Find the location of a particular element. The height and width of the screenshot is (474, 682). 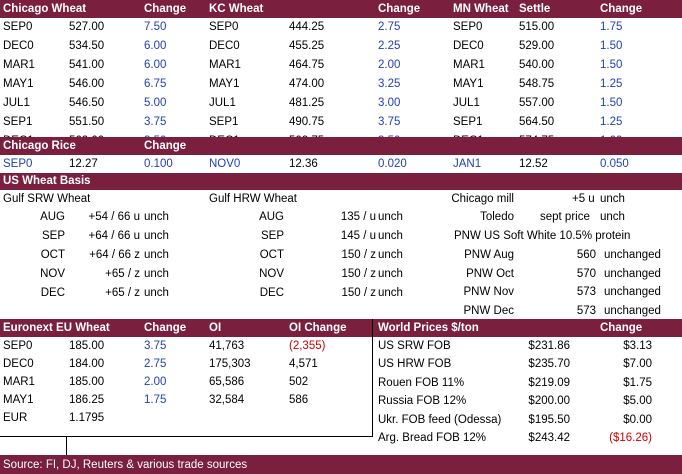

rice-price-3: 12.52 is located at coordinates (533, 164).